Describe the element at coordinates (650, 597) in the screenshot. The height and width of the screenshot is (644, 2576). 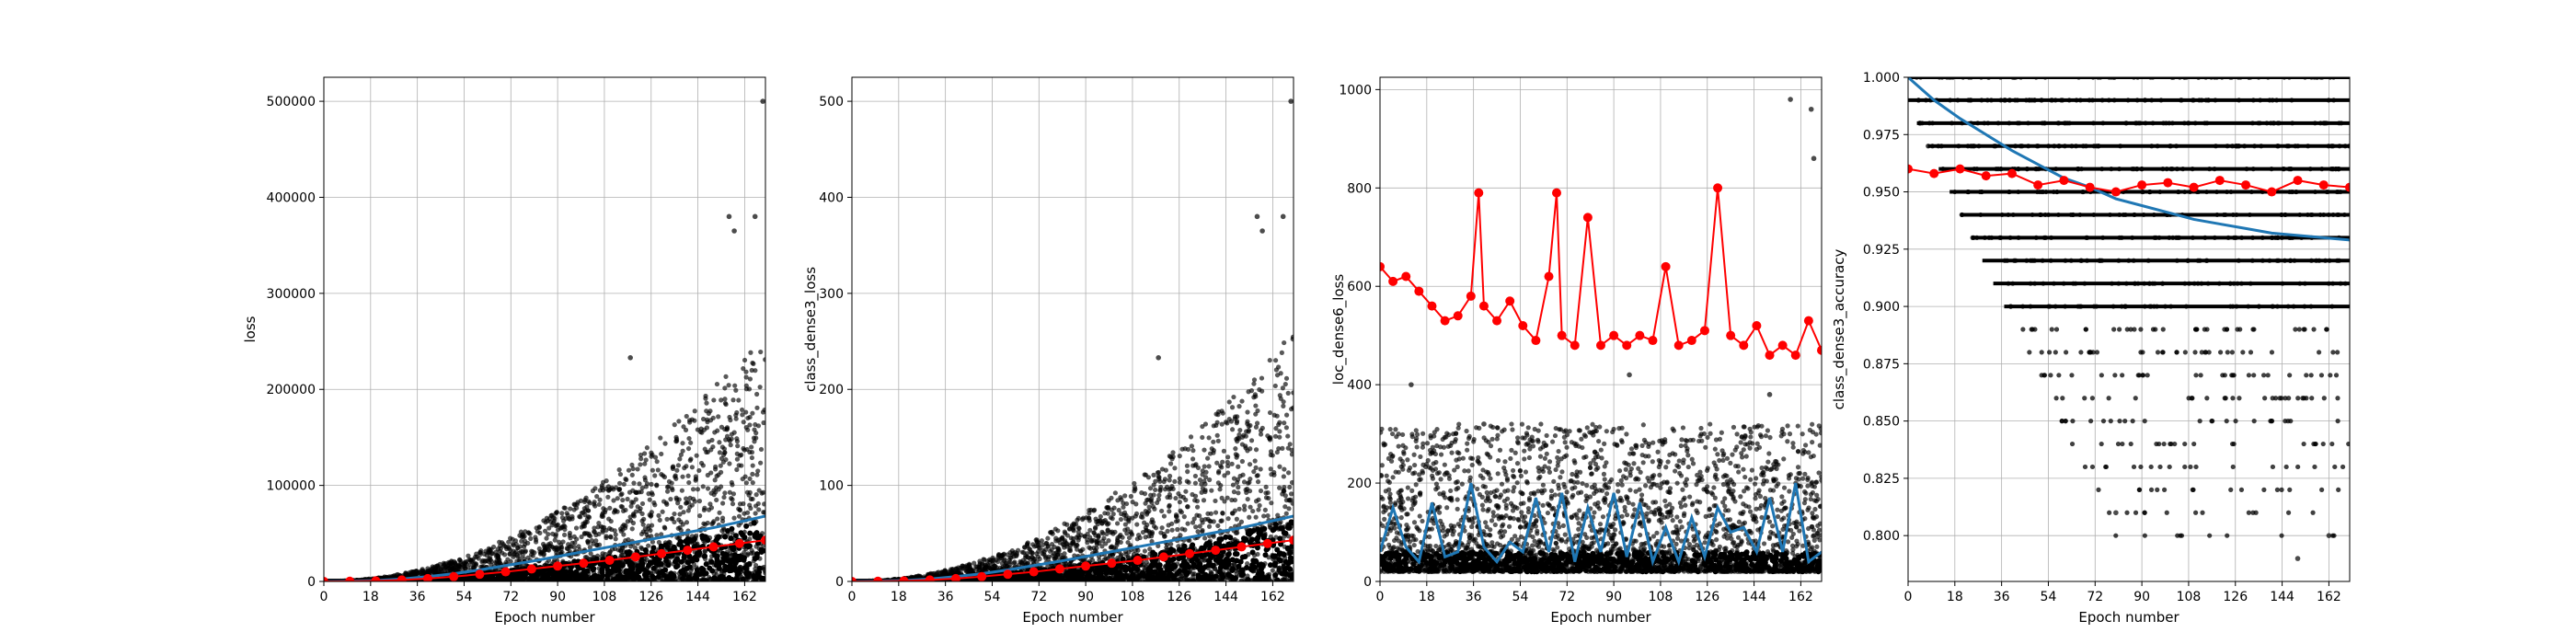
I see `x-tick-label: 126` at that location.